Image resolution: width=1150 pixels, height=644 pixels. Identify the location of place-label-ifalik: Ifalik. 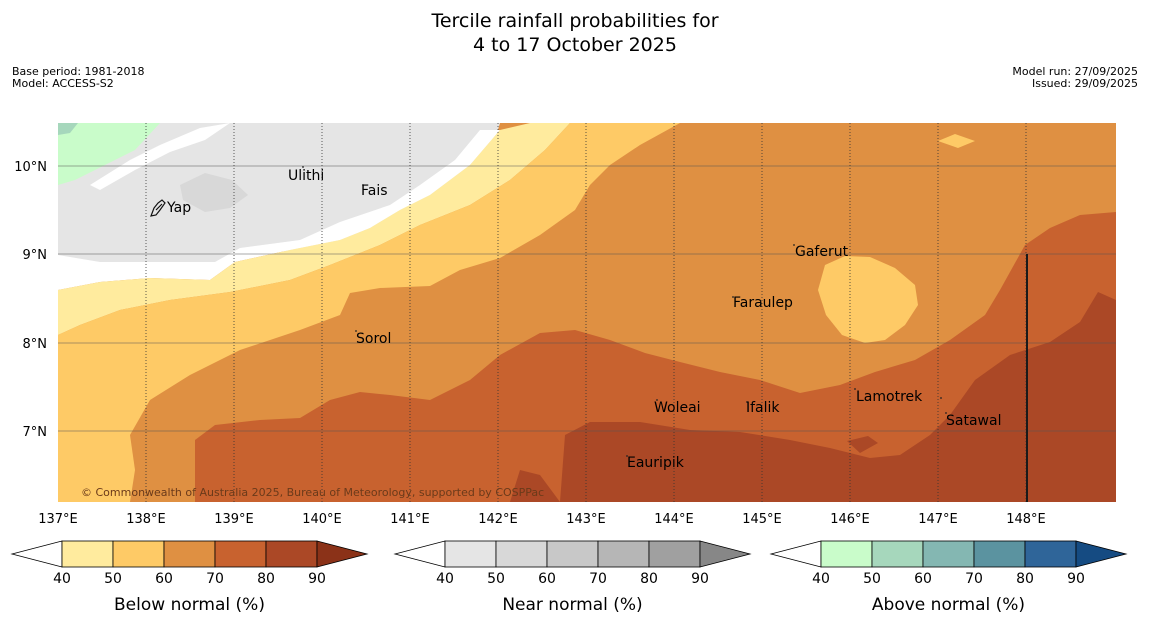
(763, 408).